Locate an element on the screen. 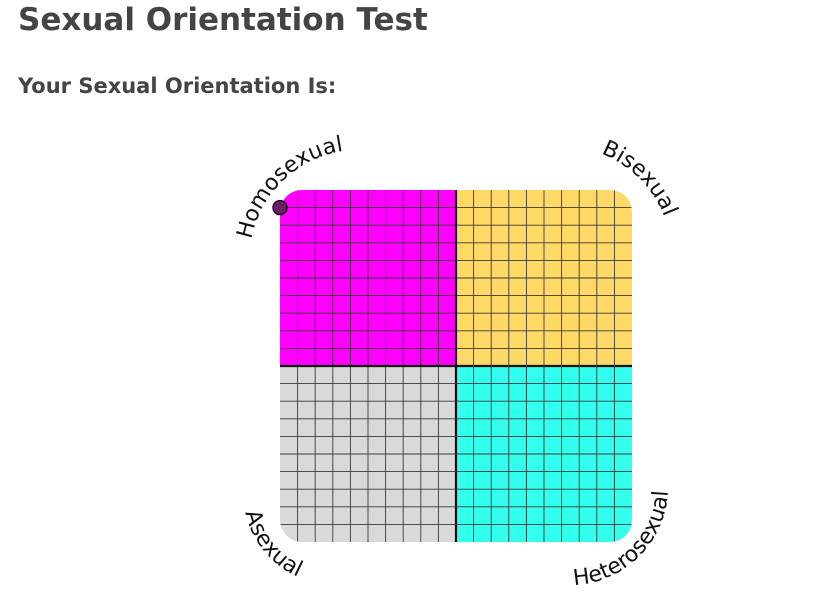  result-marker is located at coordinates (280, 207).